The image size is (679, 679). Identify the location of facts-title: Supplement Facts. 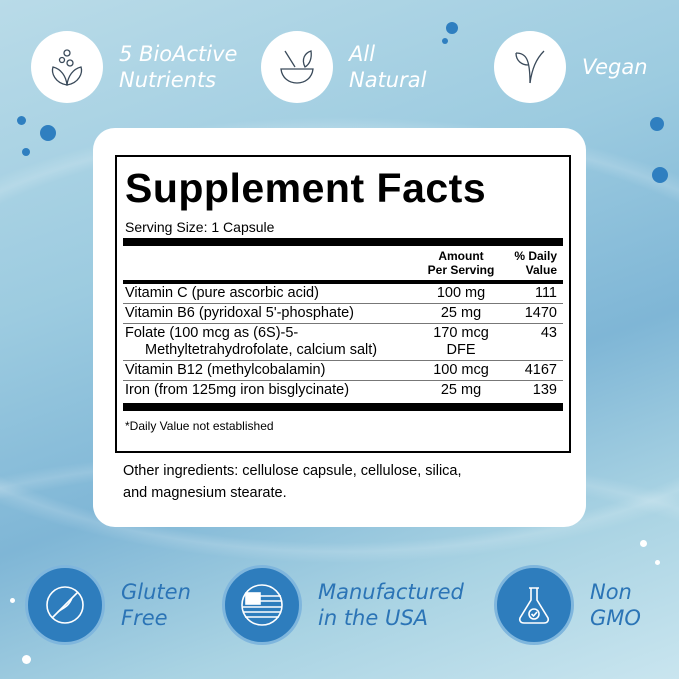
(306, 188).